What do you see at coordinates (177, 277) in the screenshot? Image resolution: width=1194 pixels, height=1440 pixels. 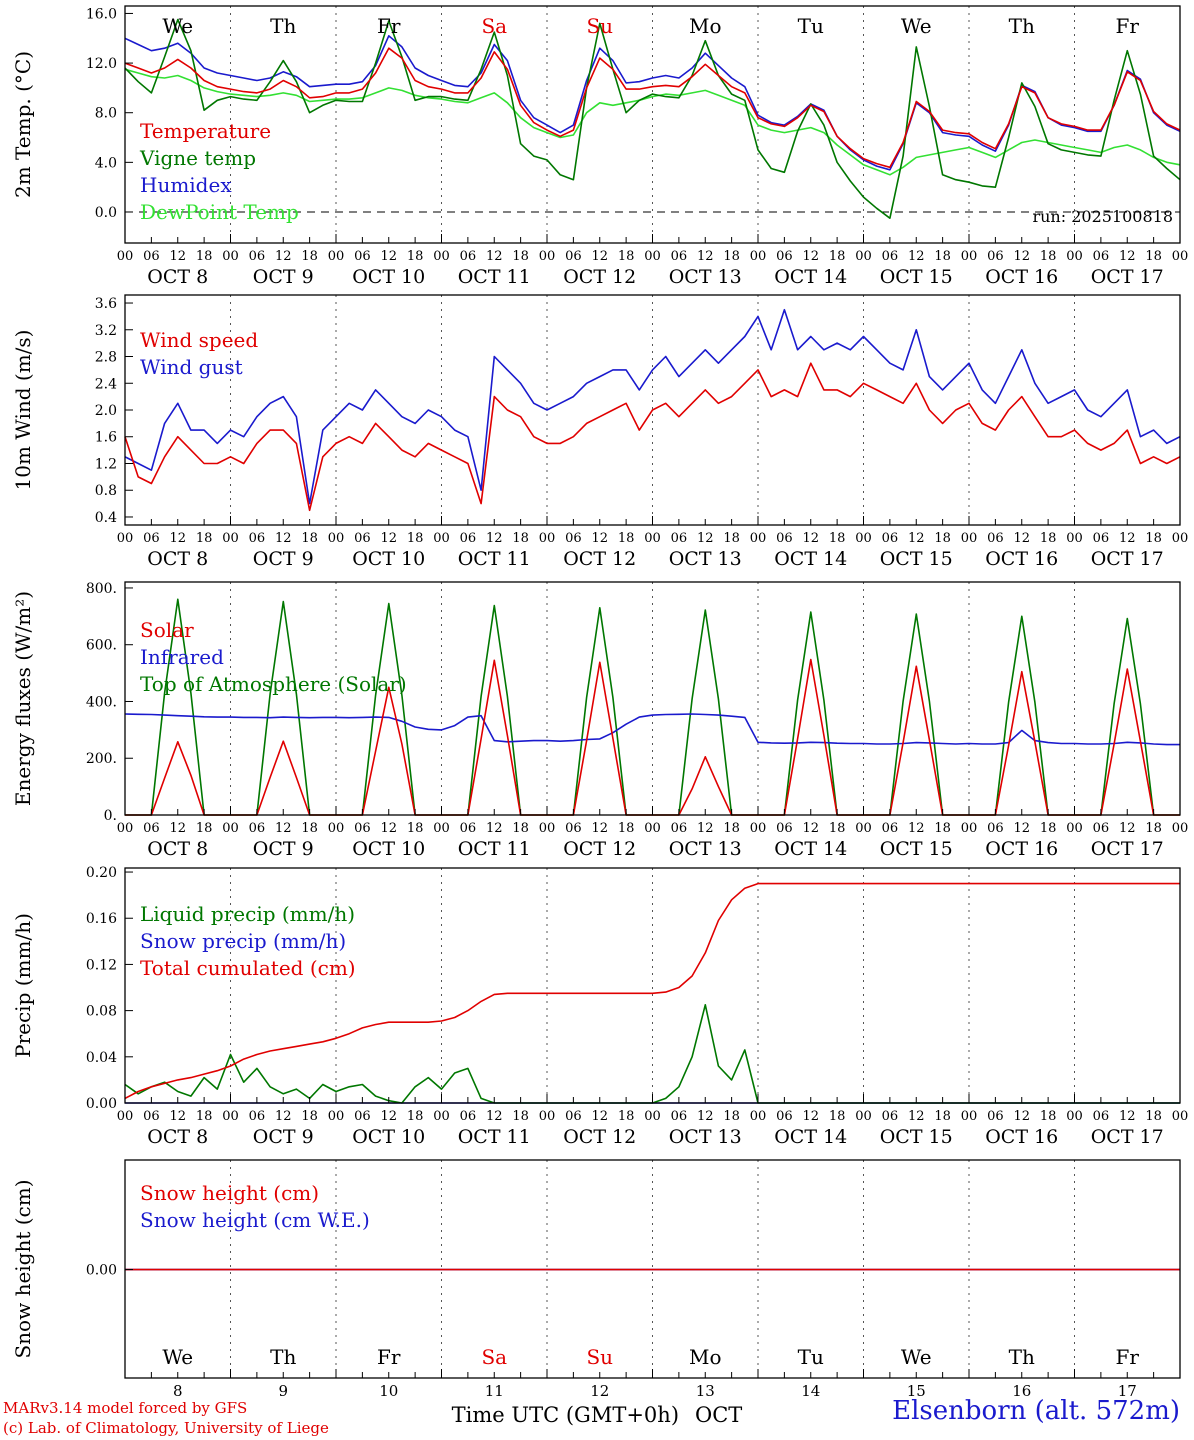 I see `date-label: OCT 8` at bounding box center [177, 277].